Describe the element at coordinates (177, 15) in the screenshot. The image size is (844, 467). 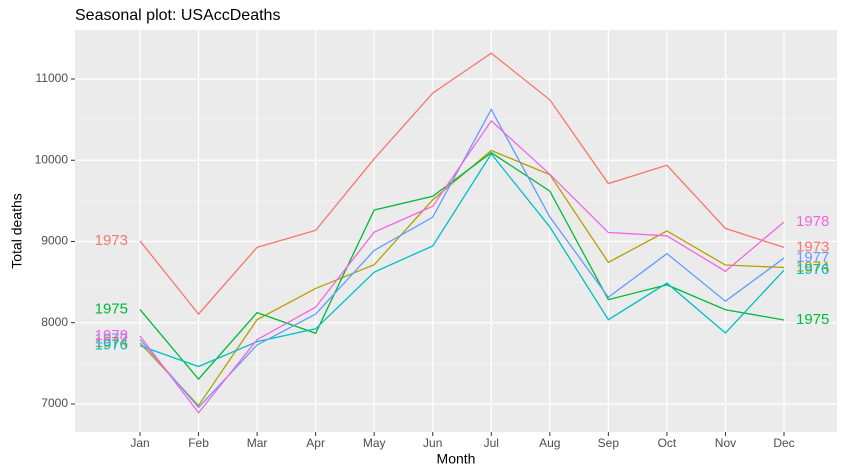
I see `chart-title: Seasonal plot: USAccDeaths` at that location.